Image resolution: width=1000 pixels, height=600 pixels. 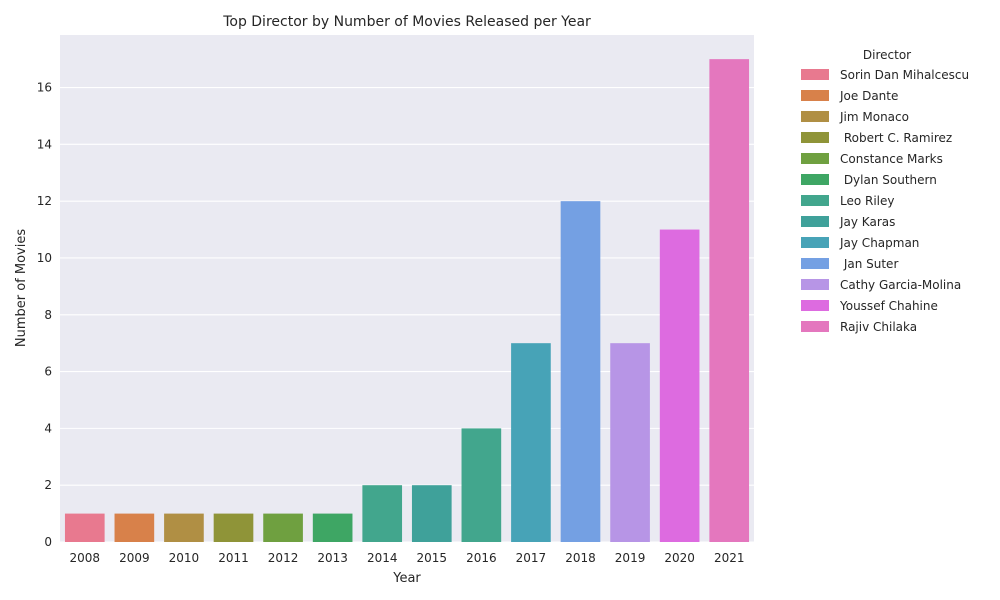 I want to click on x-tick-label-2013: 2013, so click(x=332, y=558).